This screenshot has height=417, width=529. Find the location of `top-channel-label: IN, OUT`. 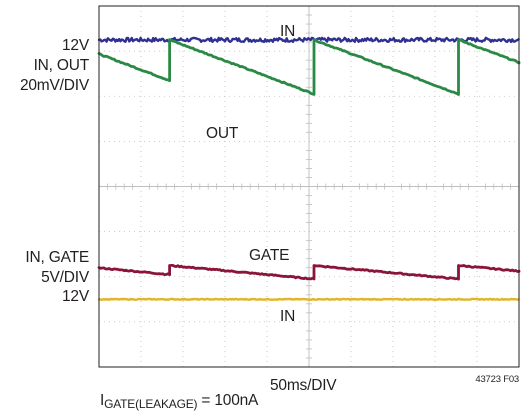

top-channel-label: IN, OUT is located at coordinates (61, 65).